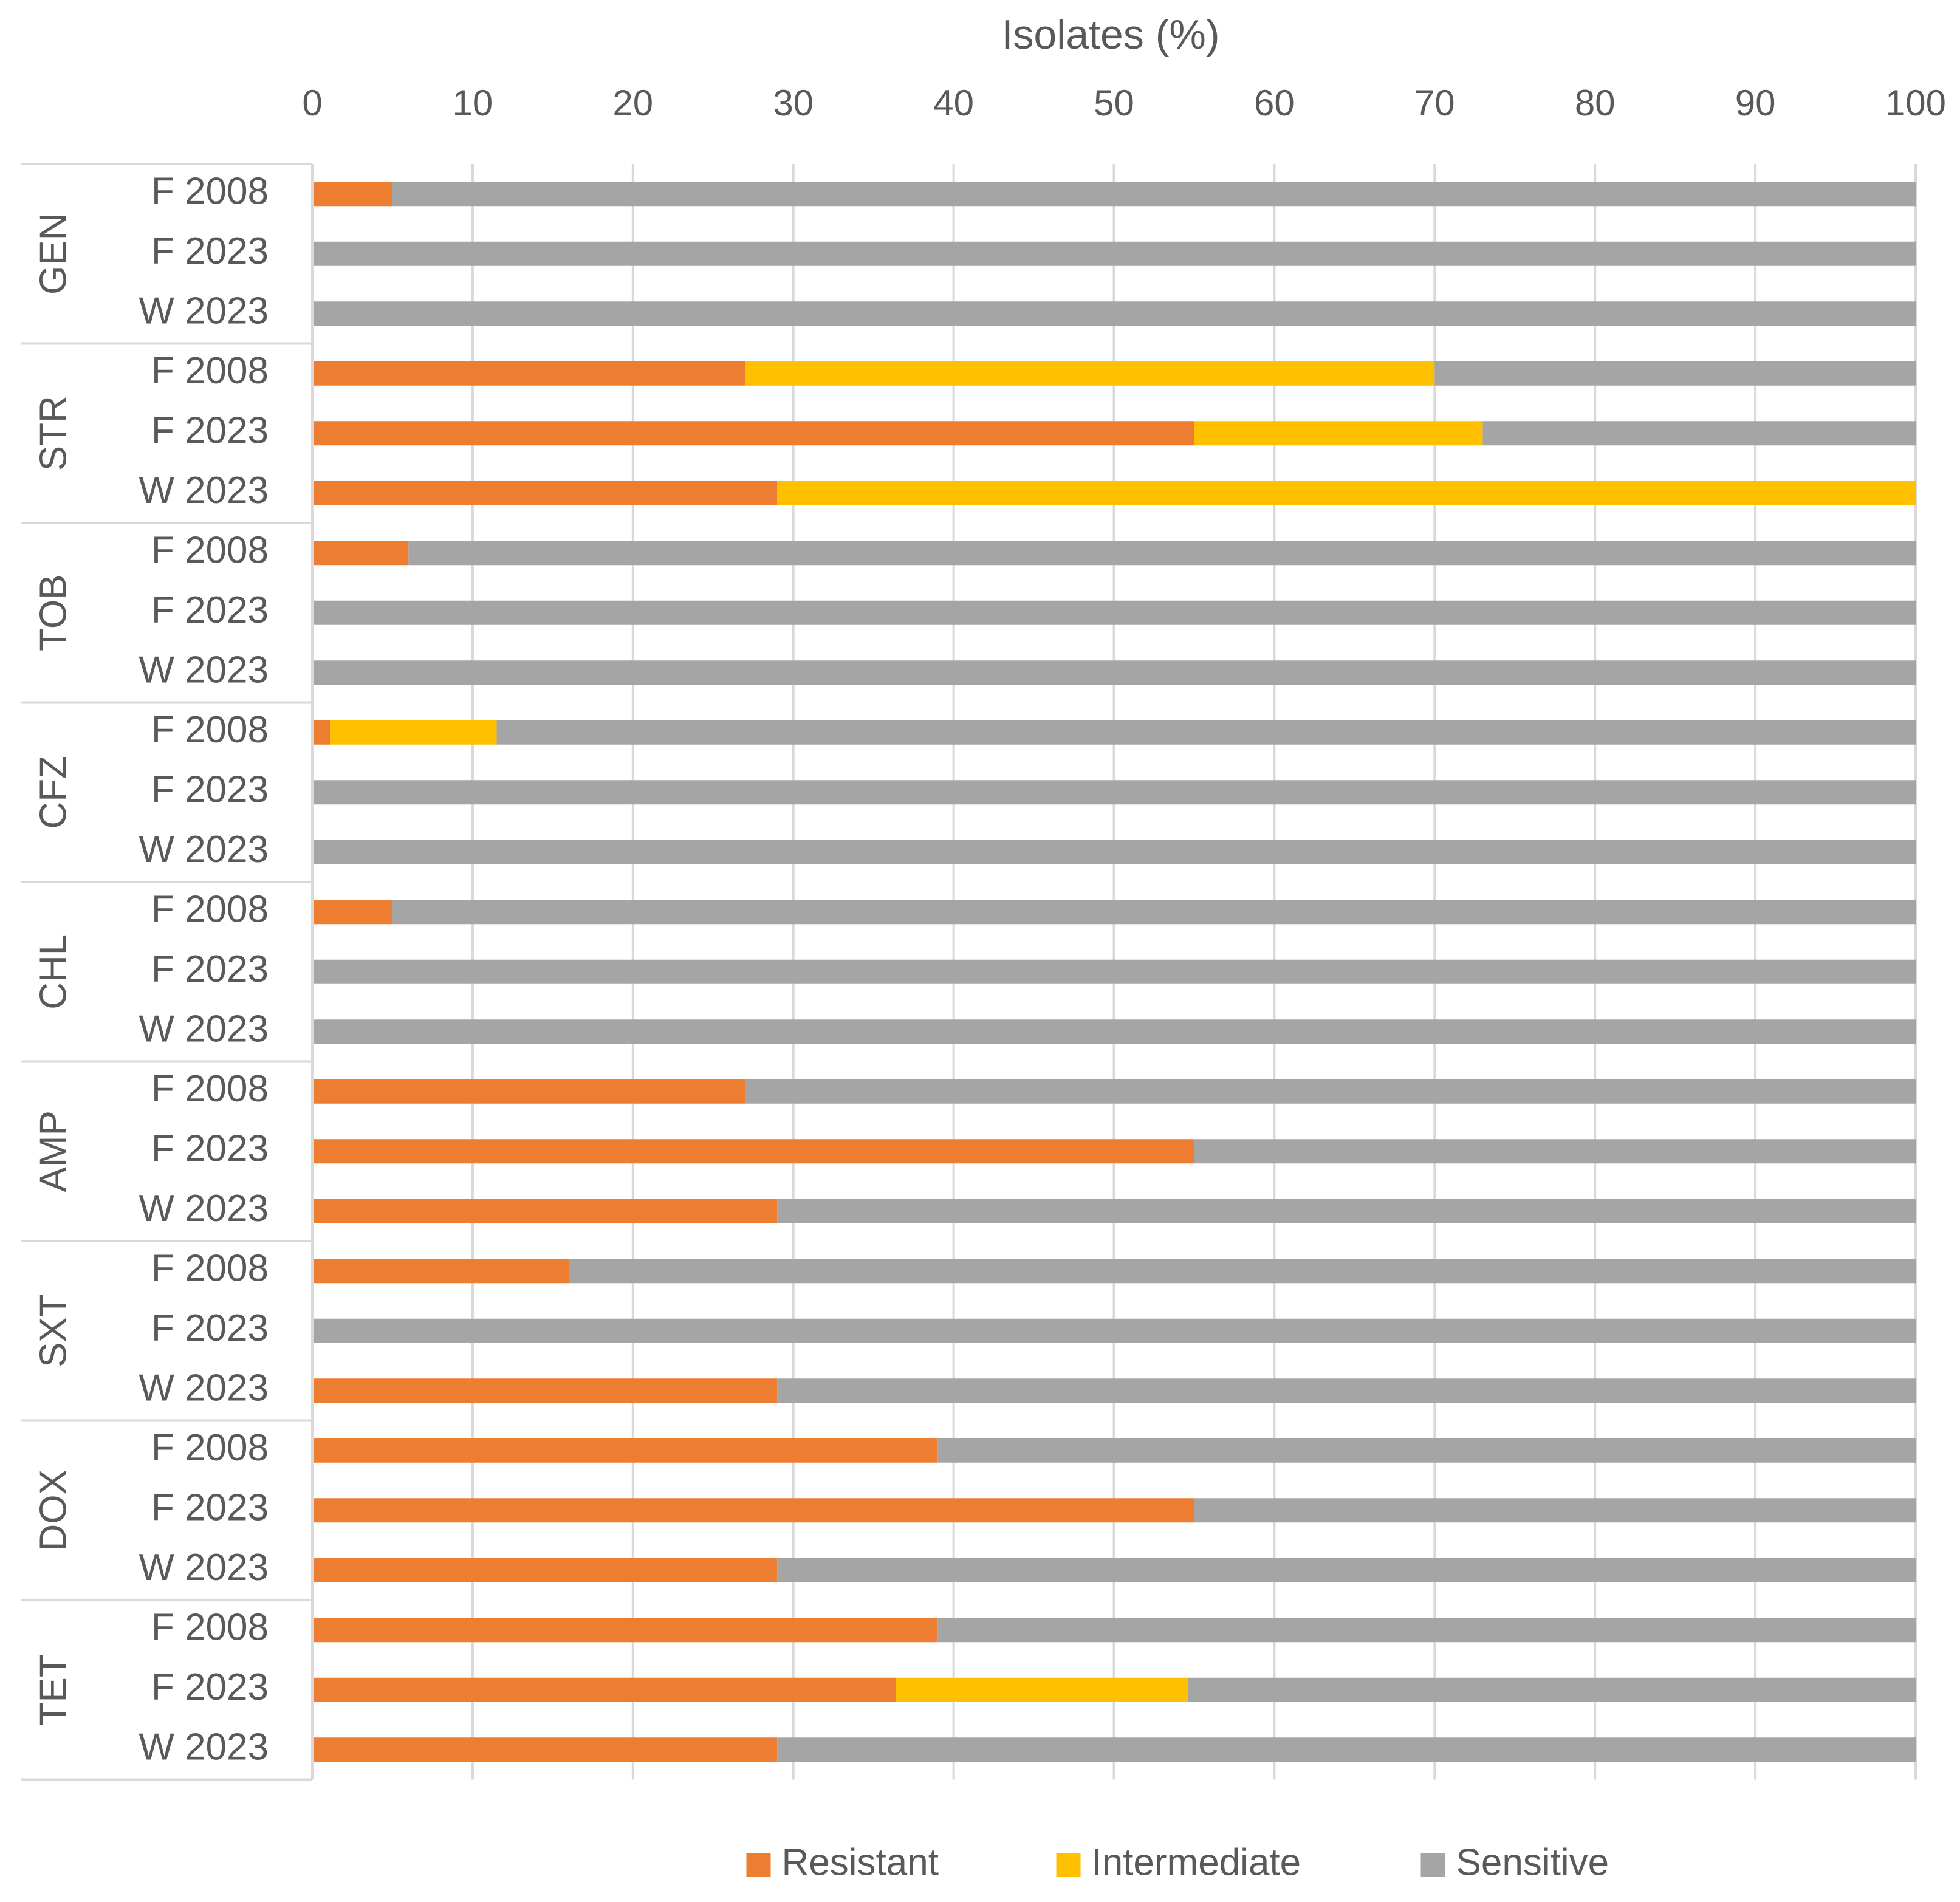 This screenshot has width=1960, height=1902. I want to click on bar-str-f-2008-resistant, so click(528, 374).